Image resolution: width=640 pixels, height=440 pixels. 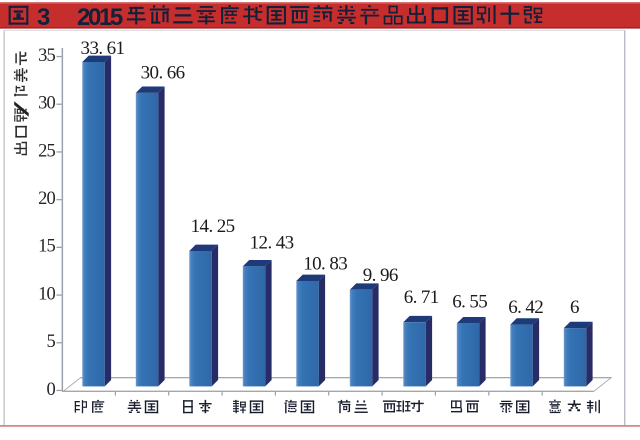 What do you see at coordinates (163, 72) in the screenshot?
I see `svg-text: 30. 66` at bounding box center [163, 72].